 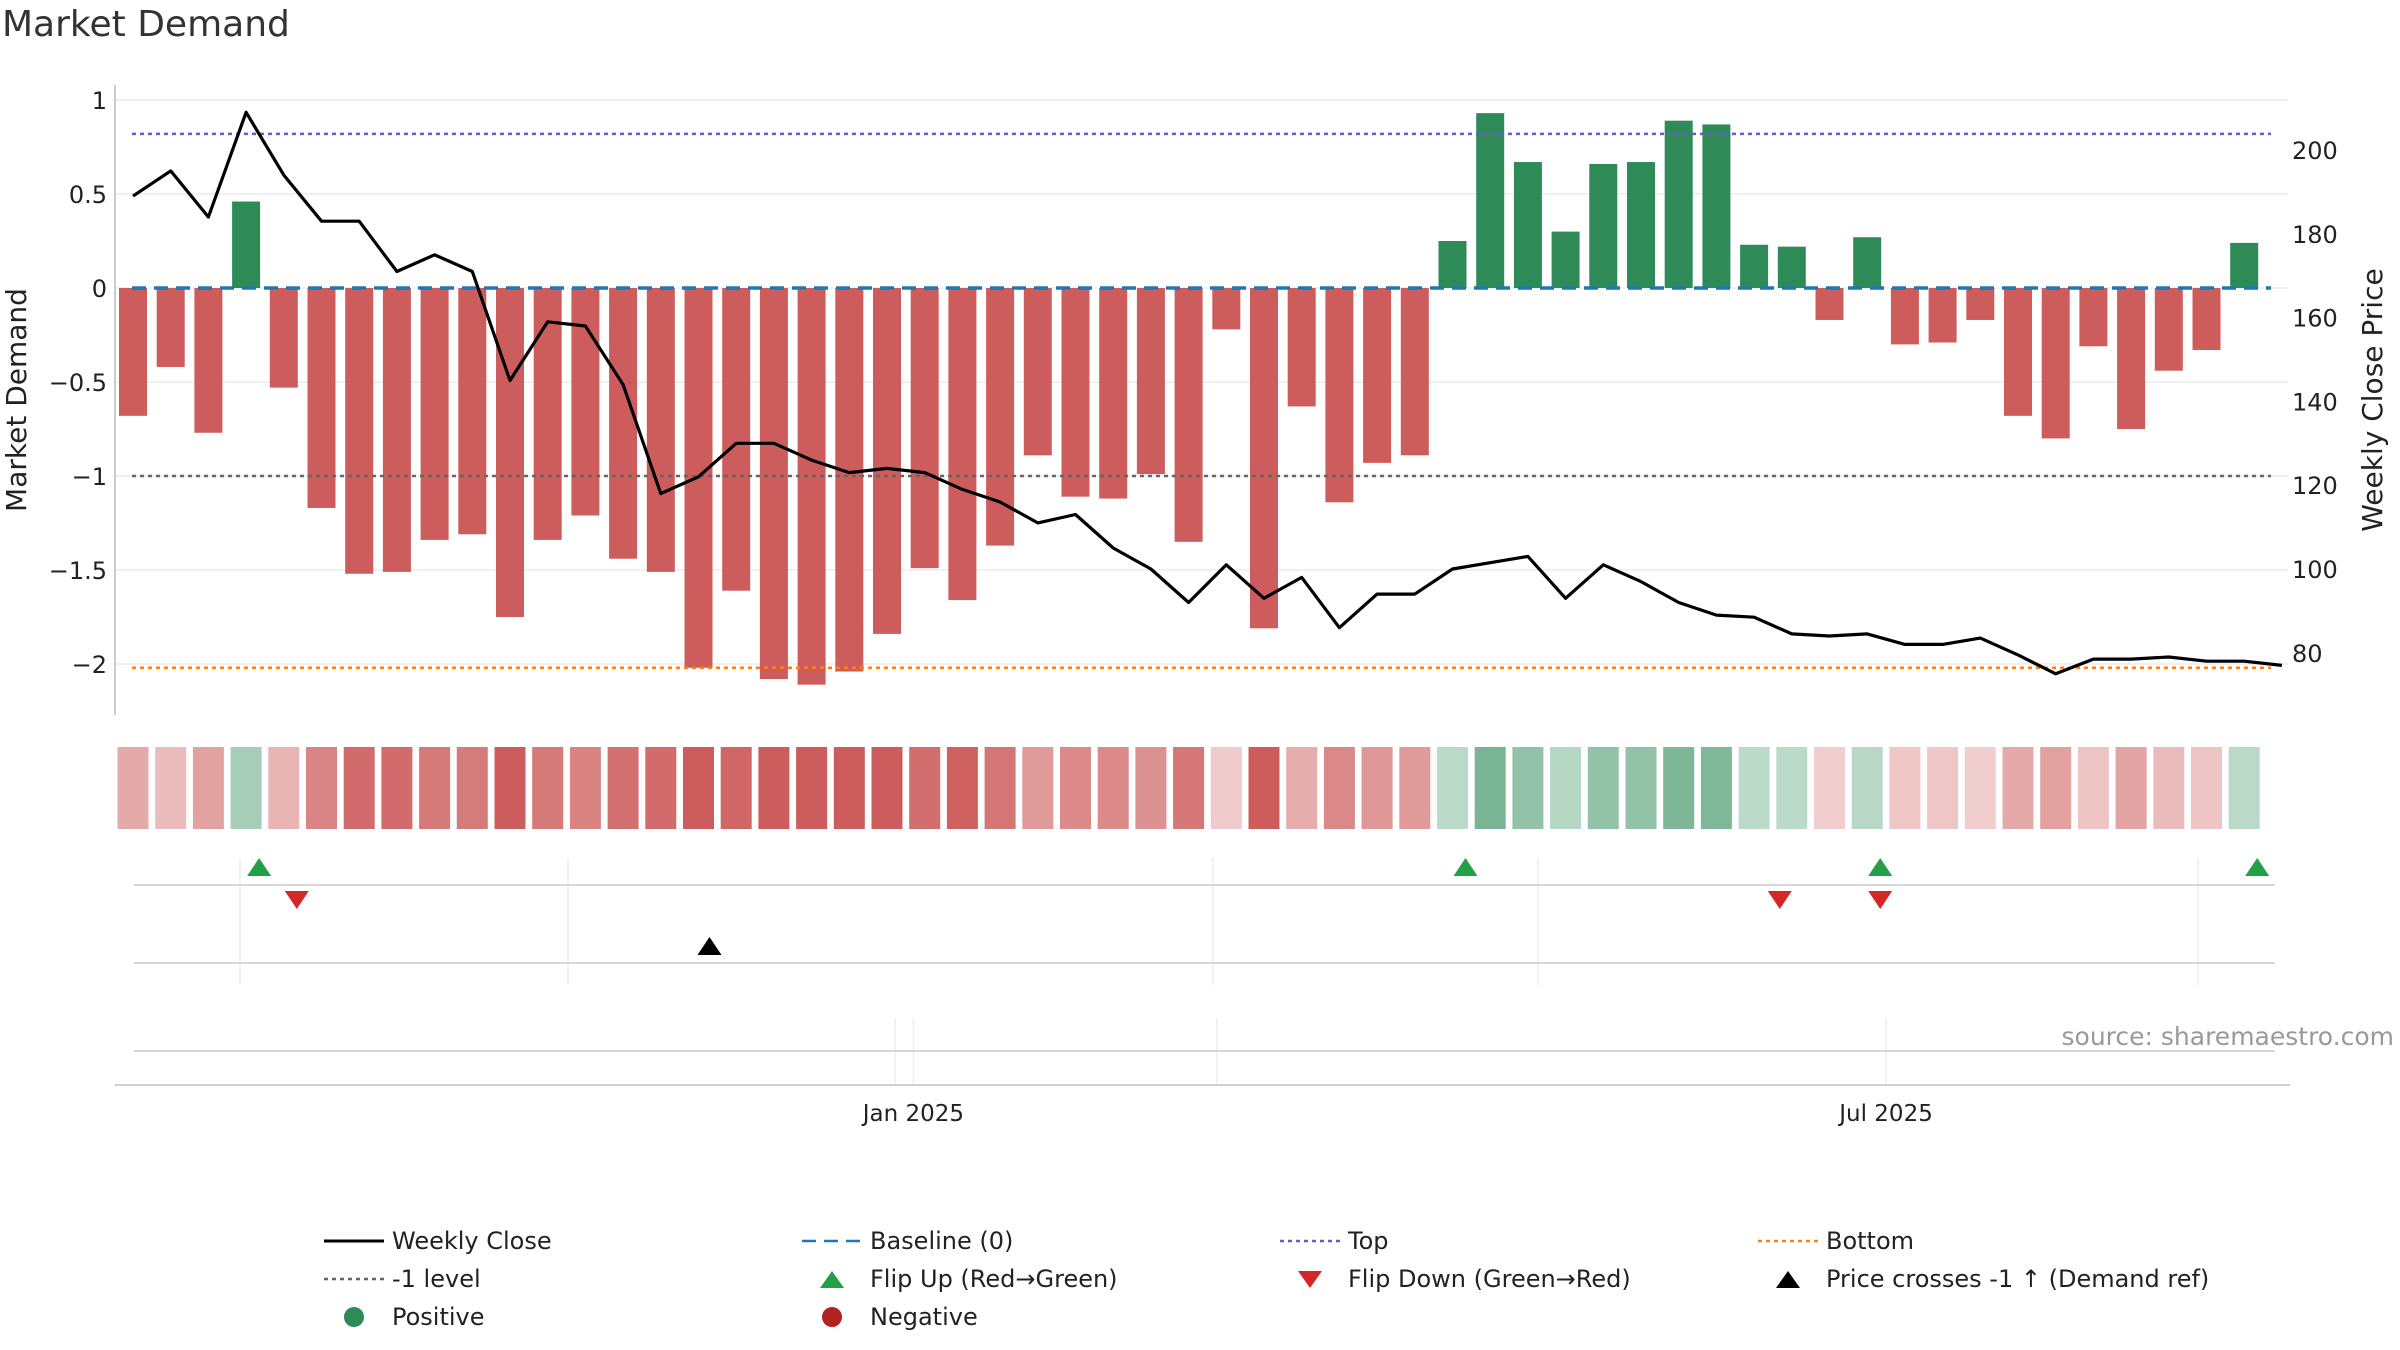 What do you see at coordinates (924, 1317) in the screenshot?
I see `legend-label: Negative` at bounding box center [924, 1317].